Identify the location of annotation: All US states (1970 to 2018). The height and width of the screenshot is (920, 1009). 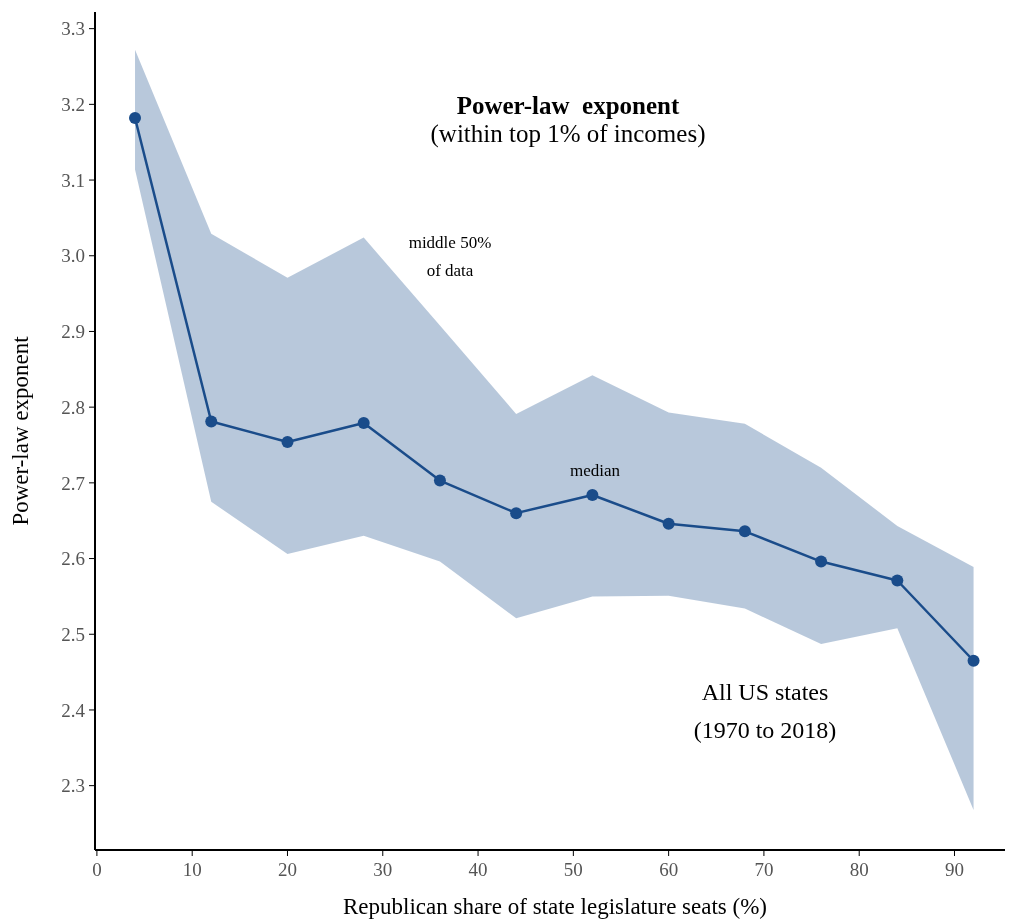
(765, 711).